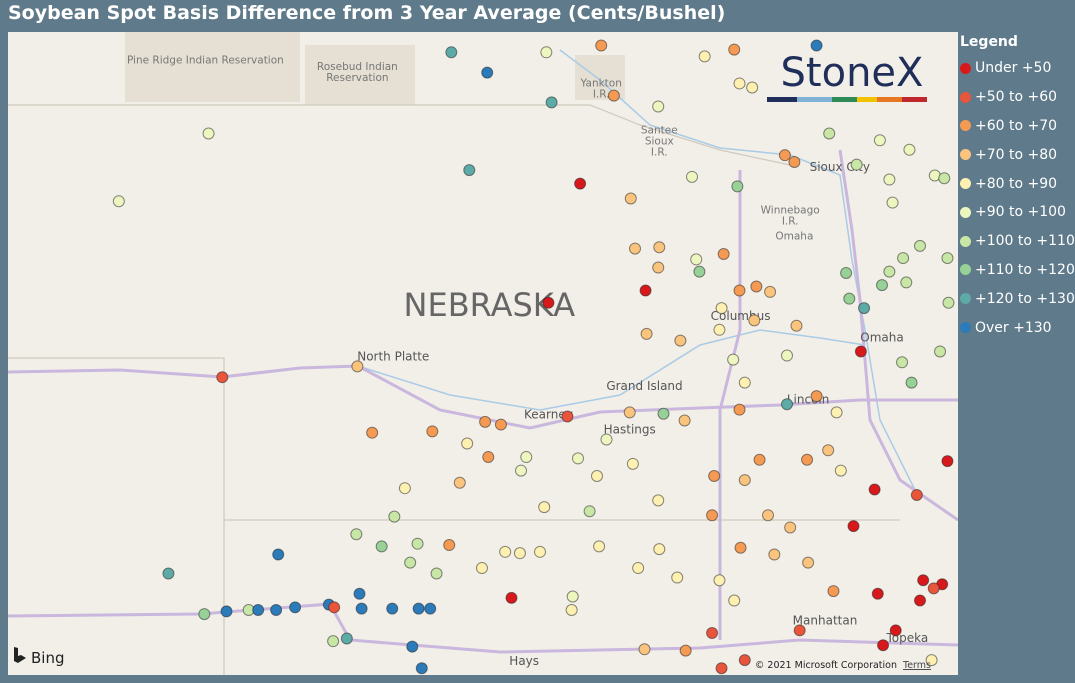 The image size is (1075, 683). I want to click on logo: StoneX, so click(847, 76).